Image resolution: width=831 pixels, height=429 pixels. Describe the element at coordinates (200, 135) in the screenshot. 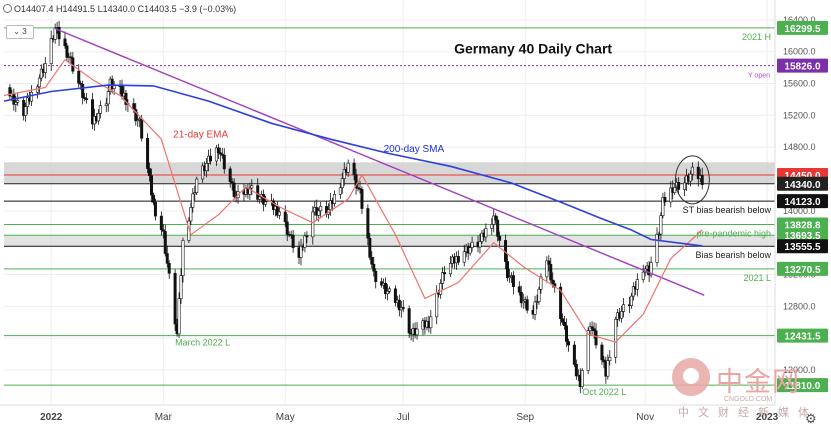

I see `chart-annotation: 21-day EMA` at that location.